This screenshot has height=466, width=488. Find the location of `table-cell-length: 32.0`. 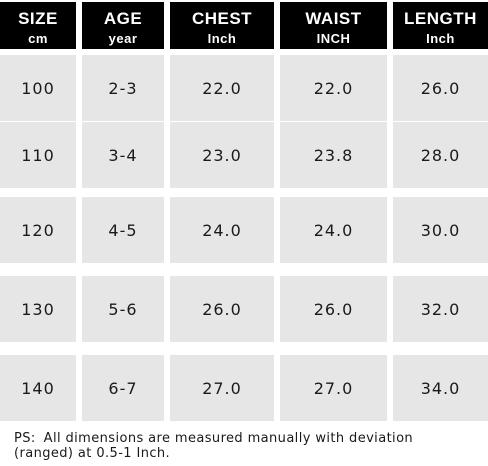

table-cell-length: 32.0 is located at coordinates (440, 309).